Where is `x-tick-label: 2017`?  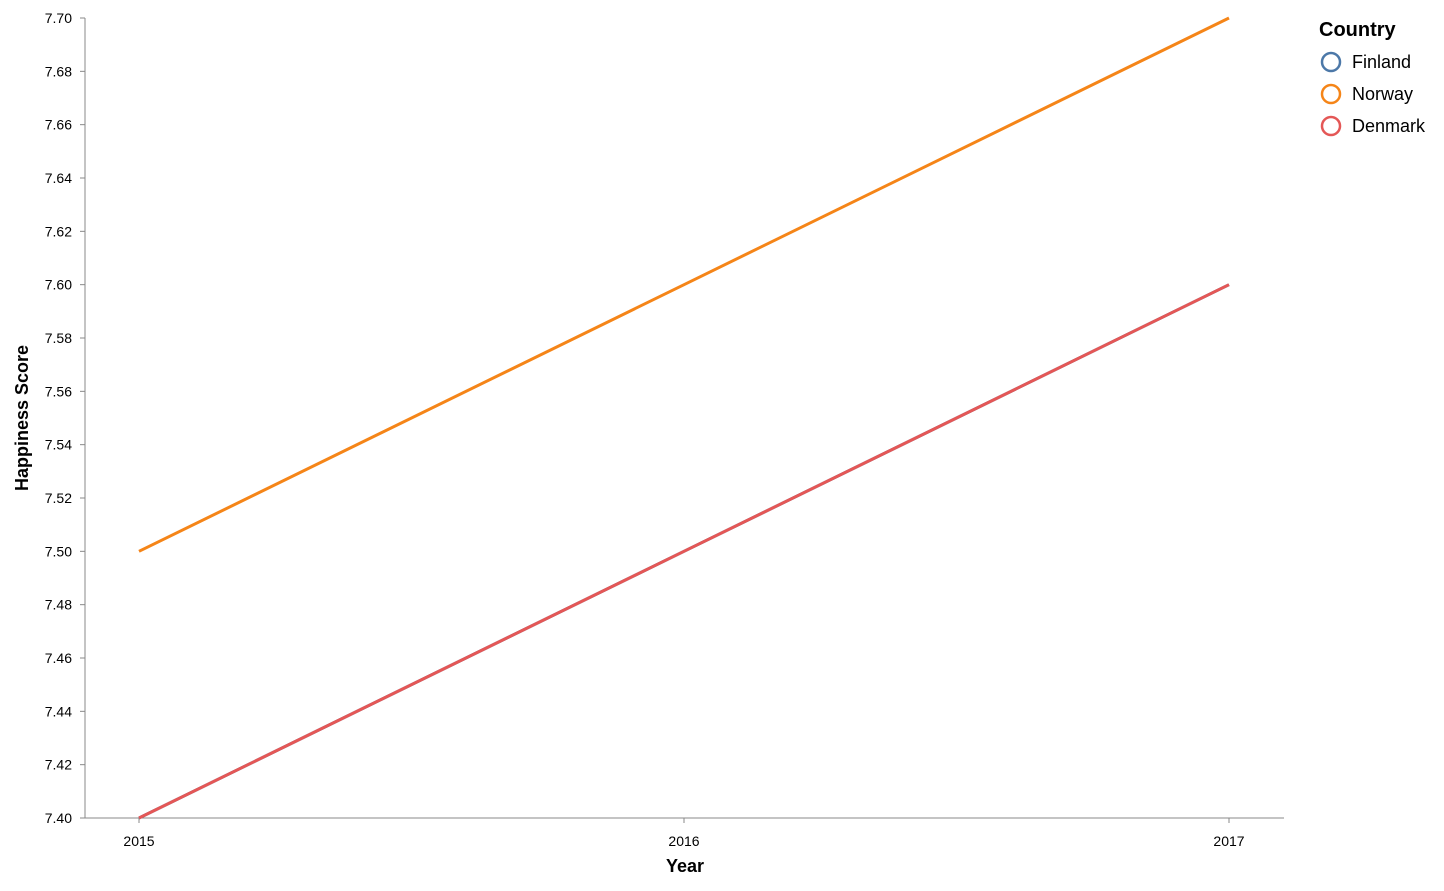 x-tick-label: 2017 is located at coordinates (1228, 841).